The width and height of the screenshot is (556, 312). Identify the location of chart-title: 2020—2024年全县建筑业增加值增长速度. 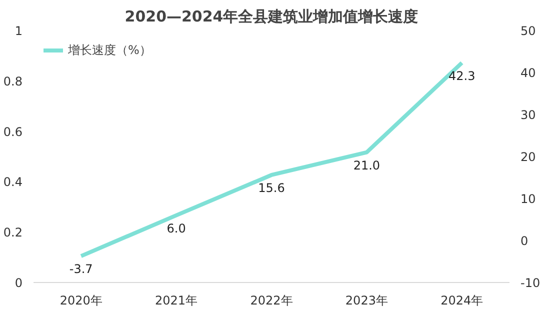
(271, 17).